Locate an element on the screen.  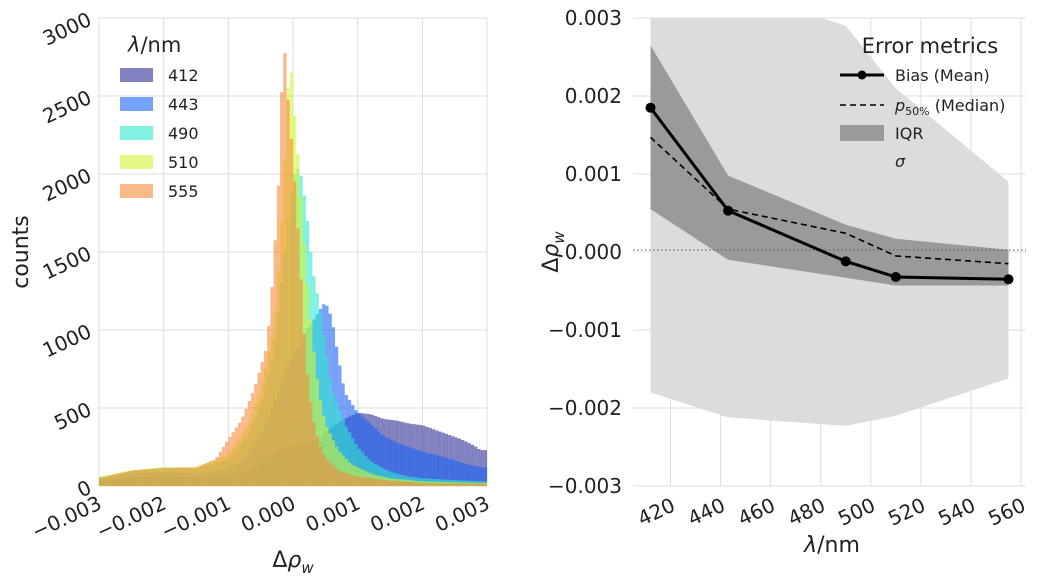
histogram-legend-label-412: 412 is located at coordinates (183, 75).